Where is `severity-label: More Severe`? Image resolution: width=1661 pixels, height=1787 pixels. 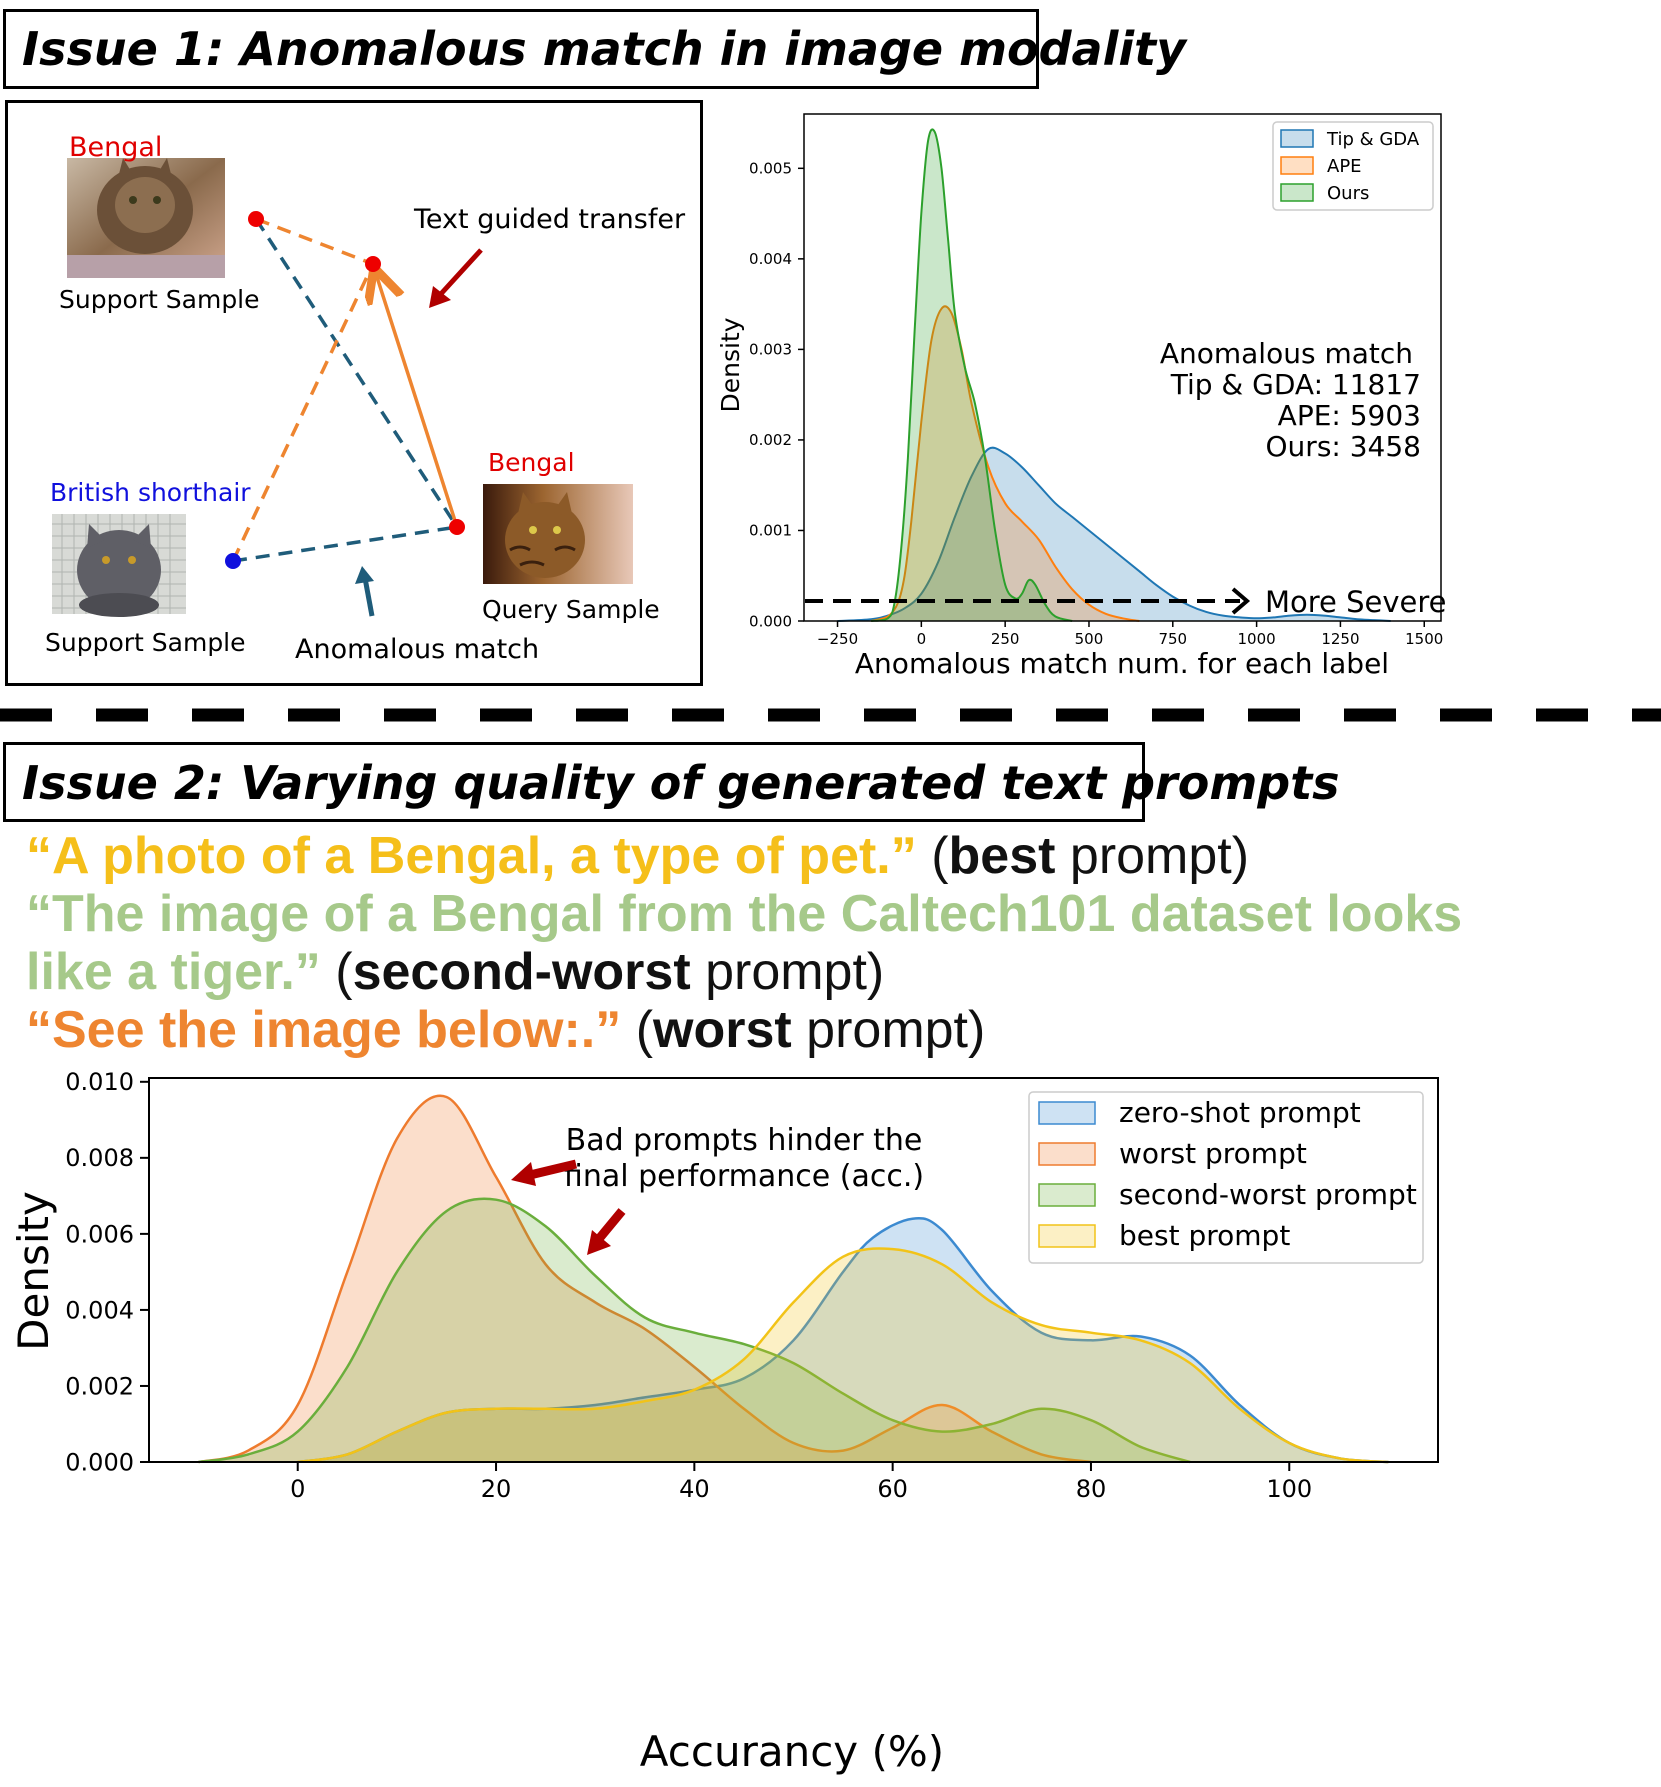
severity-label: More Severe is located at coordinates (1356, 602).